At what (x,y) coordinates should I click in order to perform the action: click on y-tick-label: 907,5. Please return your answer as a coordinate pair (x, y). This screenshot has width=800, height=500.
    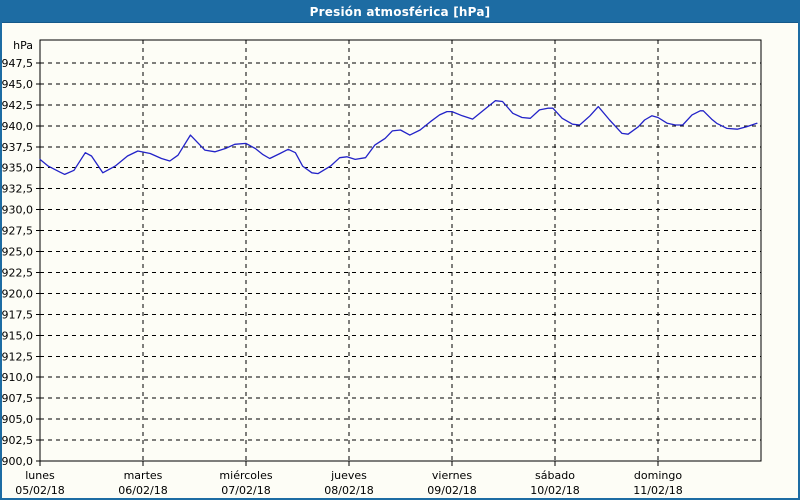
    Looking at the image, I should click on (17, 398).